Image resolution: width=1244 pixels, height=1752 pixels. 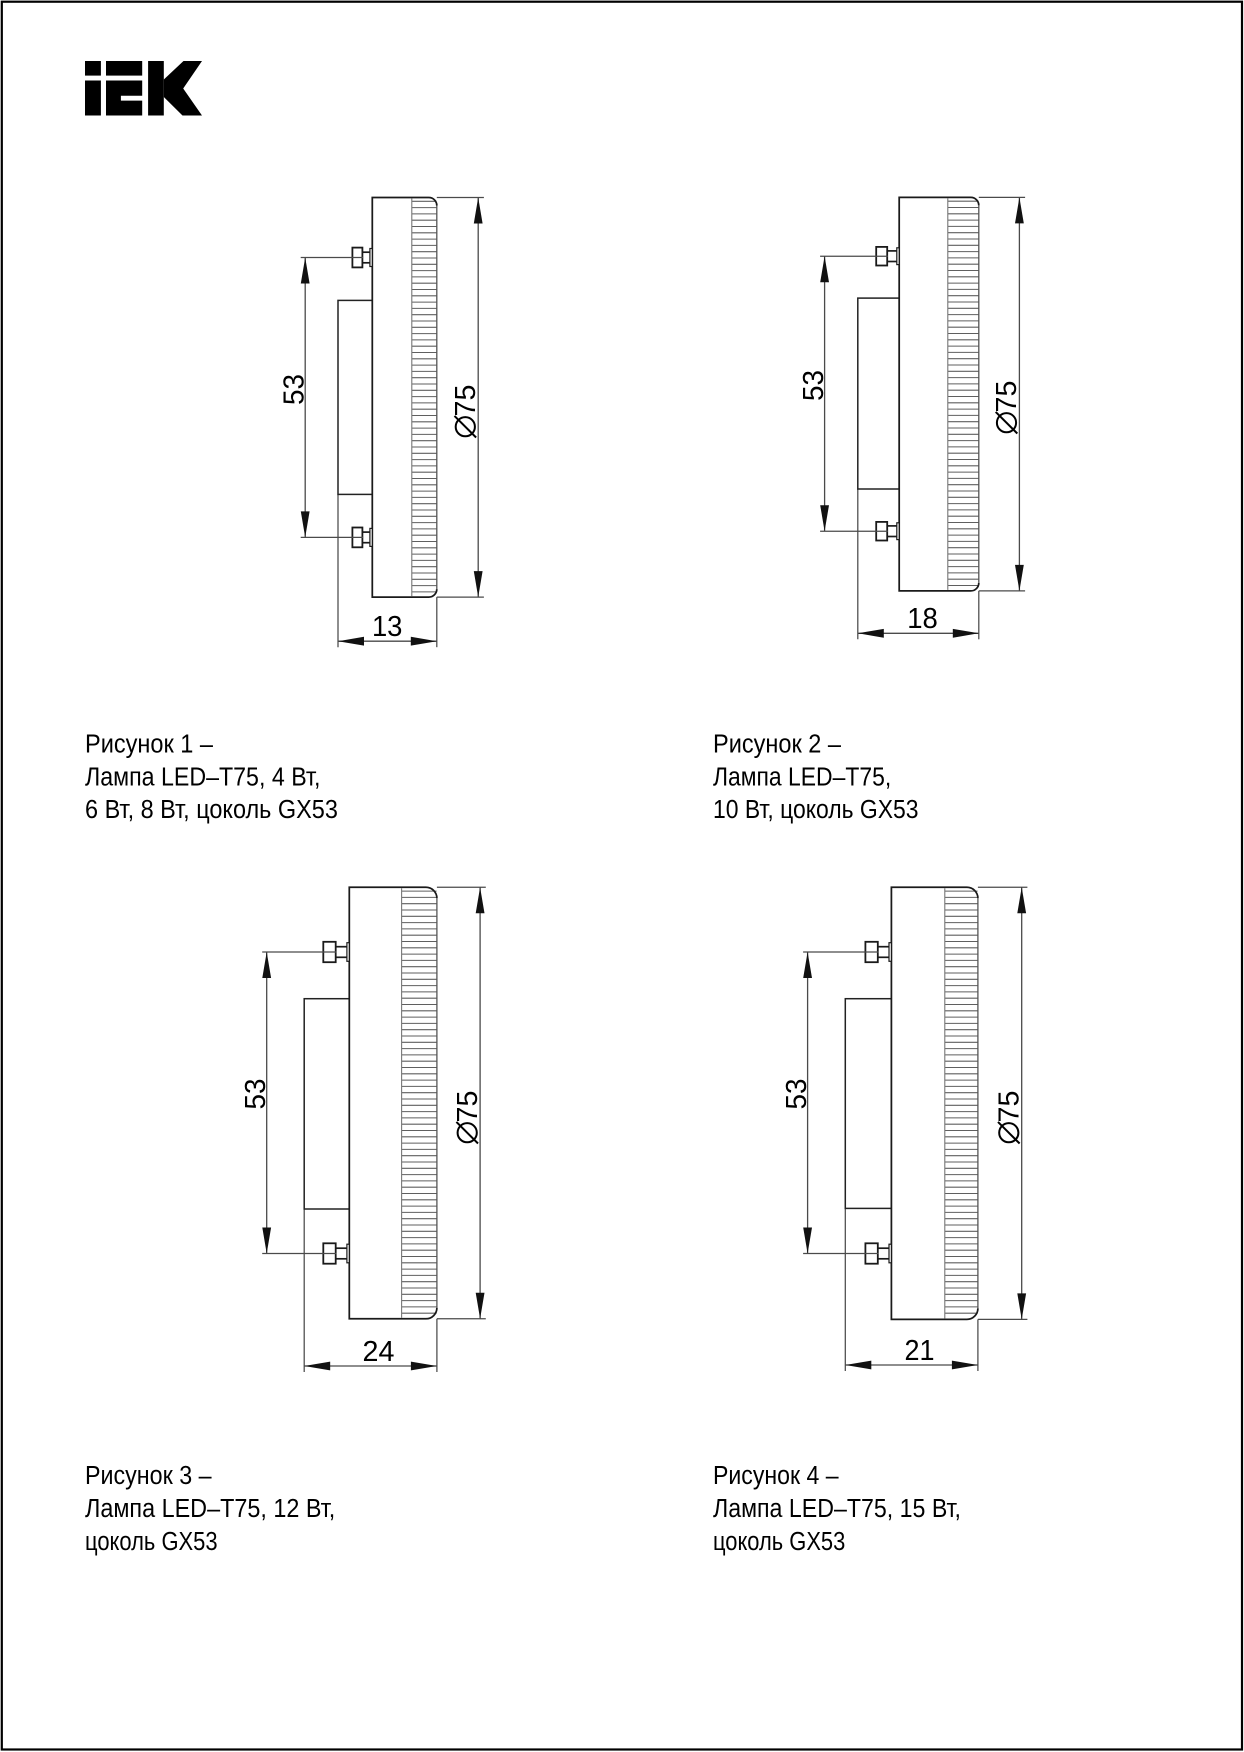 What do you see at coordinates (920, 1351) in the screenshot?
I see `svg-text: 21` at bounding box center [920, 1351].